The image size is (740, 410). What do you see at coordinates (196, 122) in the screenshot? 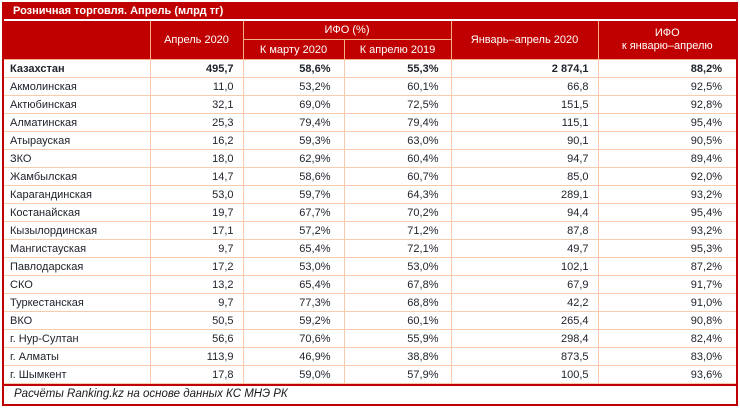
I see `value-cell: 25,3` at bounding box center [196, 122].